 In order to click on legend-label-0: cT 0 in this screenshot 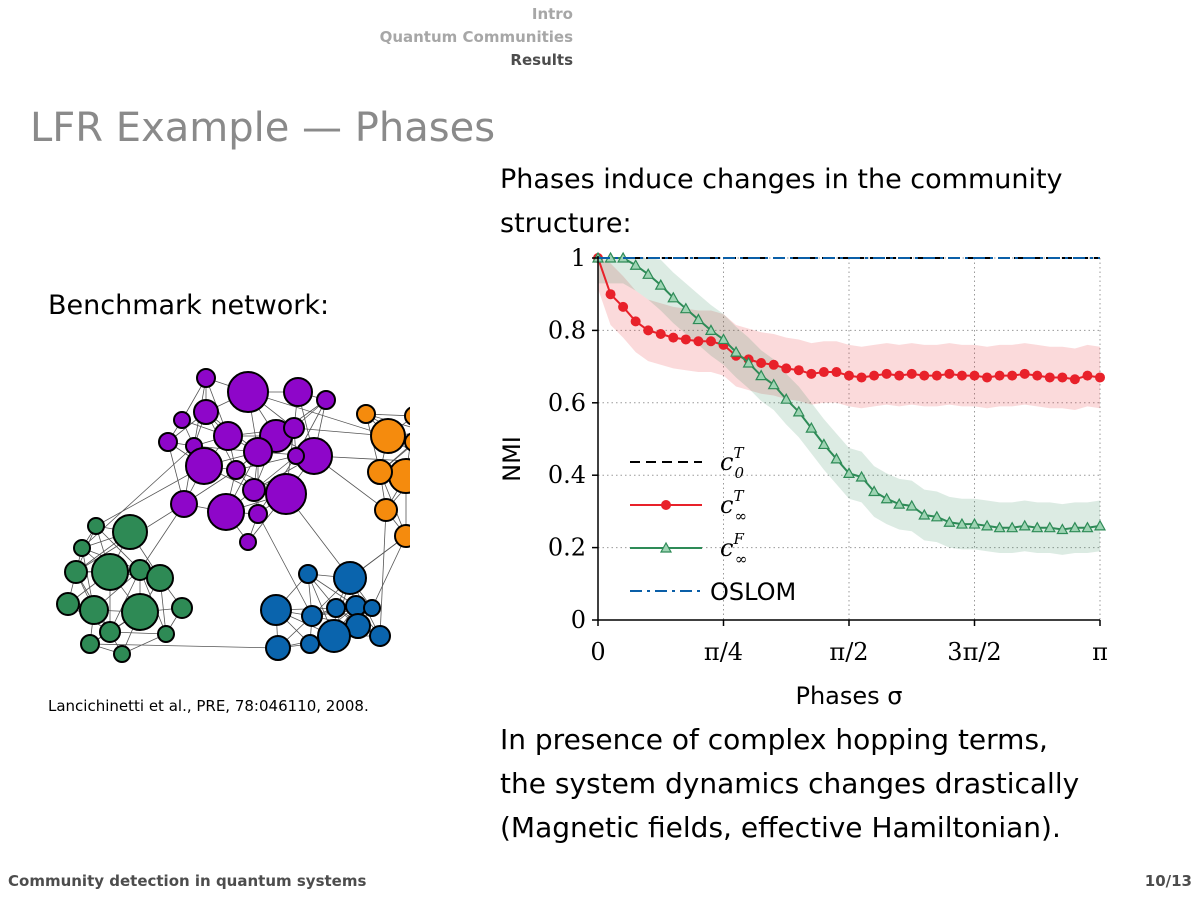, I will do `click(732, 463)`.